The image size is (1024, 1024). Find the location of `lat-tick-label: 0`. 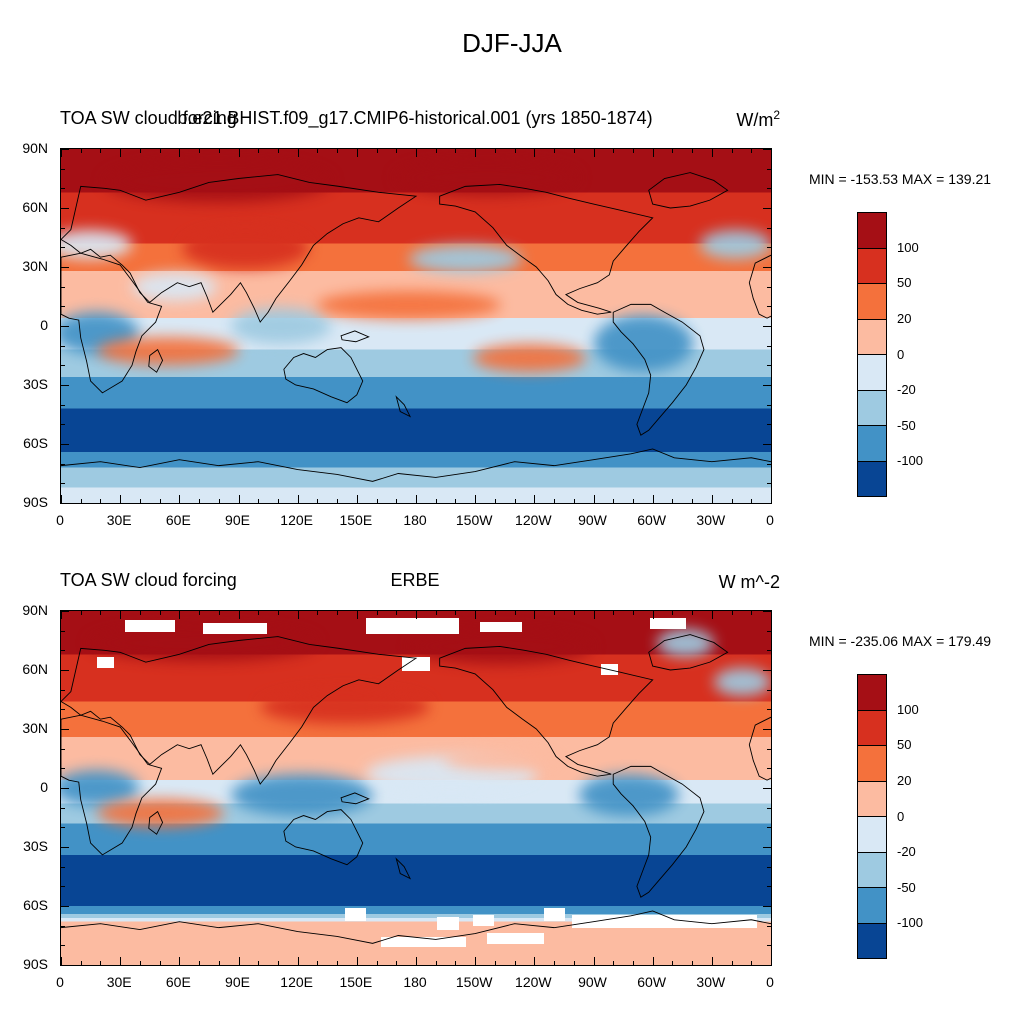

lat-tick-label: 0 is located at coordinates (44, 787).